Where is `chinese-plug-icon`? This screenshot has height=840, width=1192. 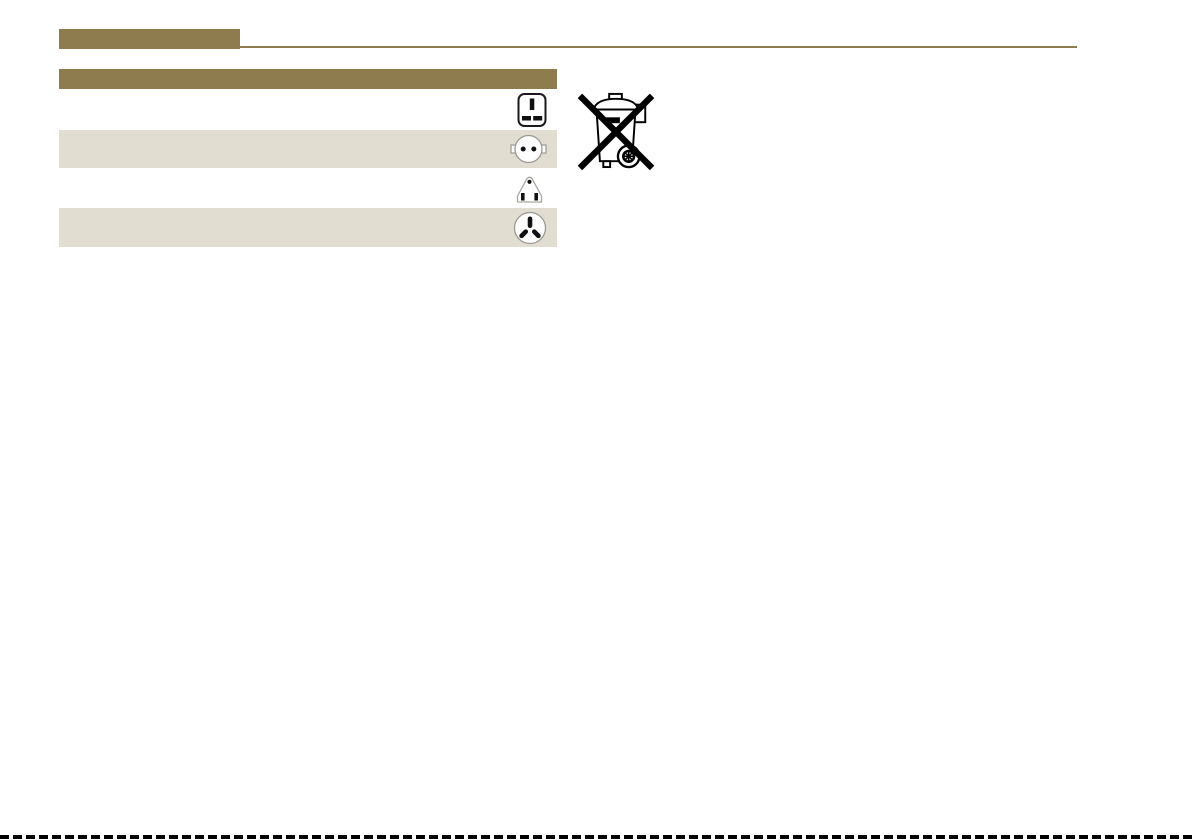
chinese-plug-icon is located at coordinates (530, 228).